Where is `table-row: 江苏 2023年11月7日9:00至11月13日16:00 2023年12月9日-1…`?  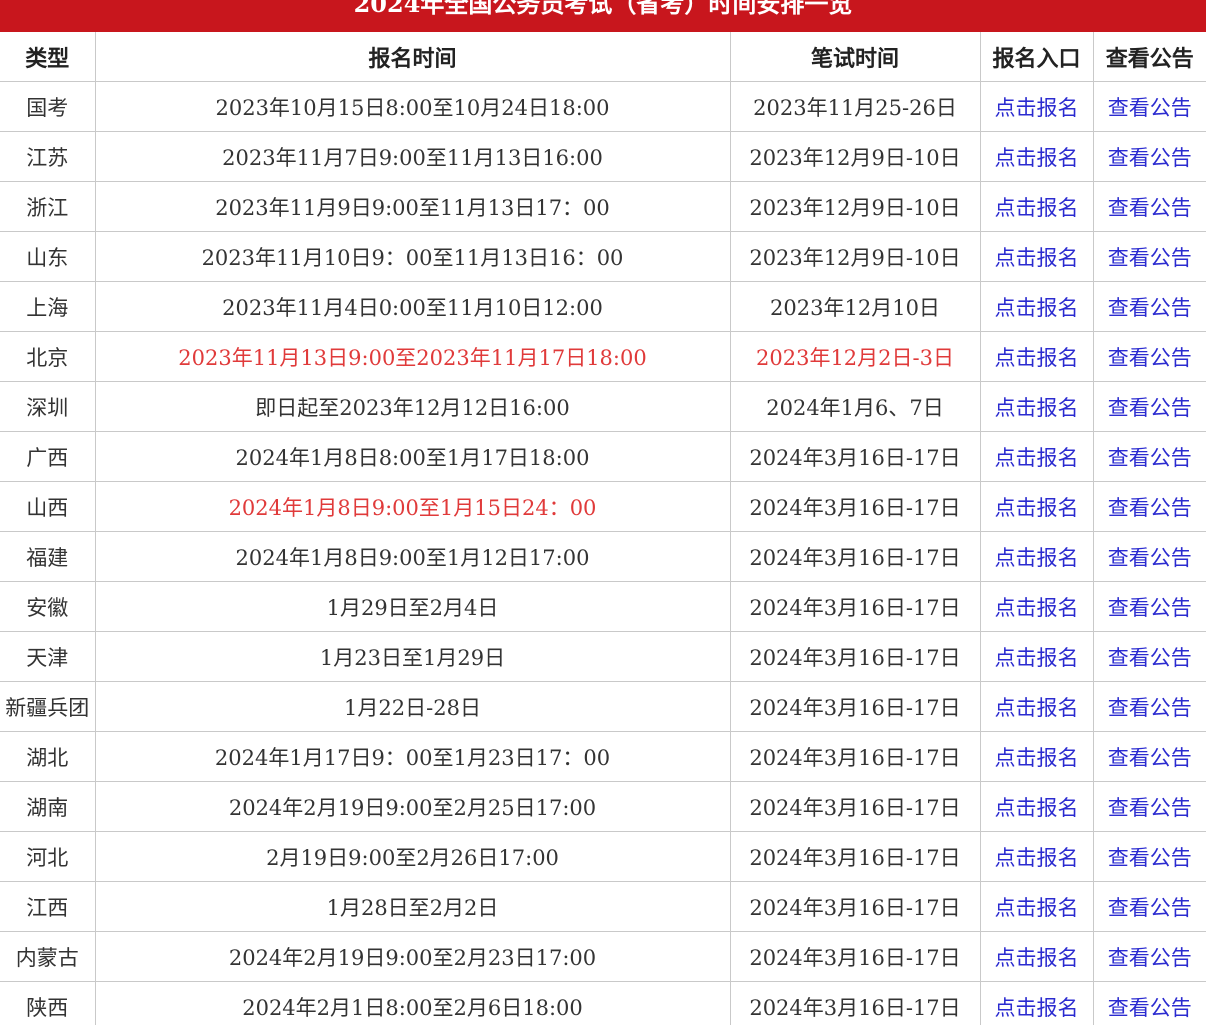
table-row: 江苏 2023年11月7日9:00至11月13日16:00 2023年12月9日-1… is located at coordinates (603, 156).